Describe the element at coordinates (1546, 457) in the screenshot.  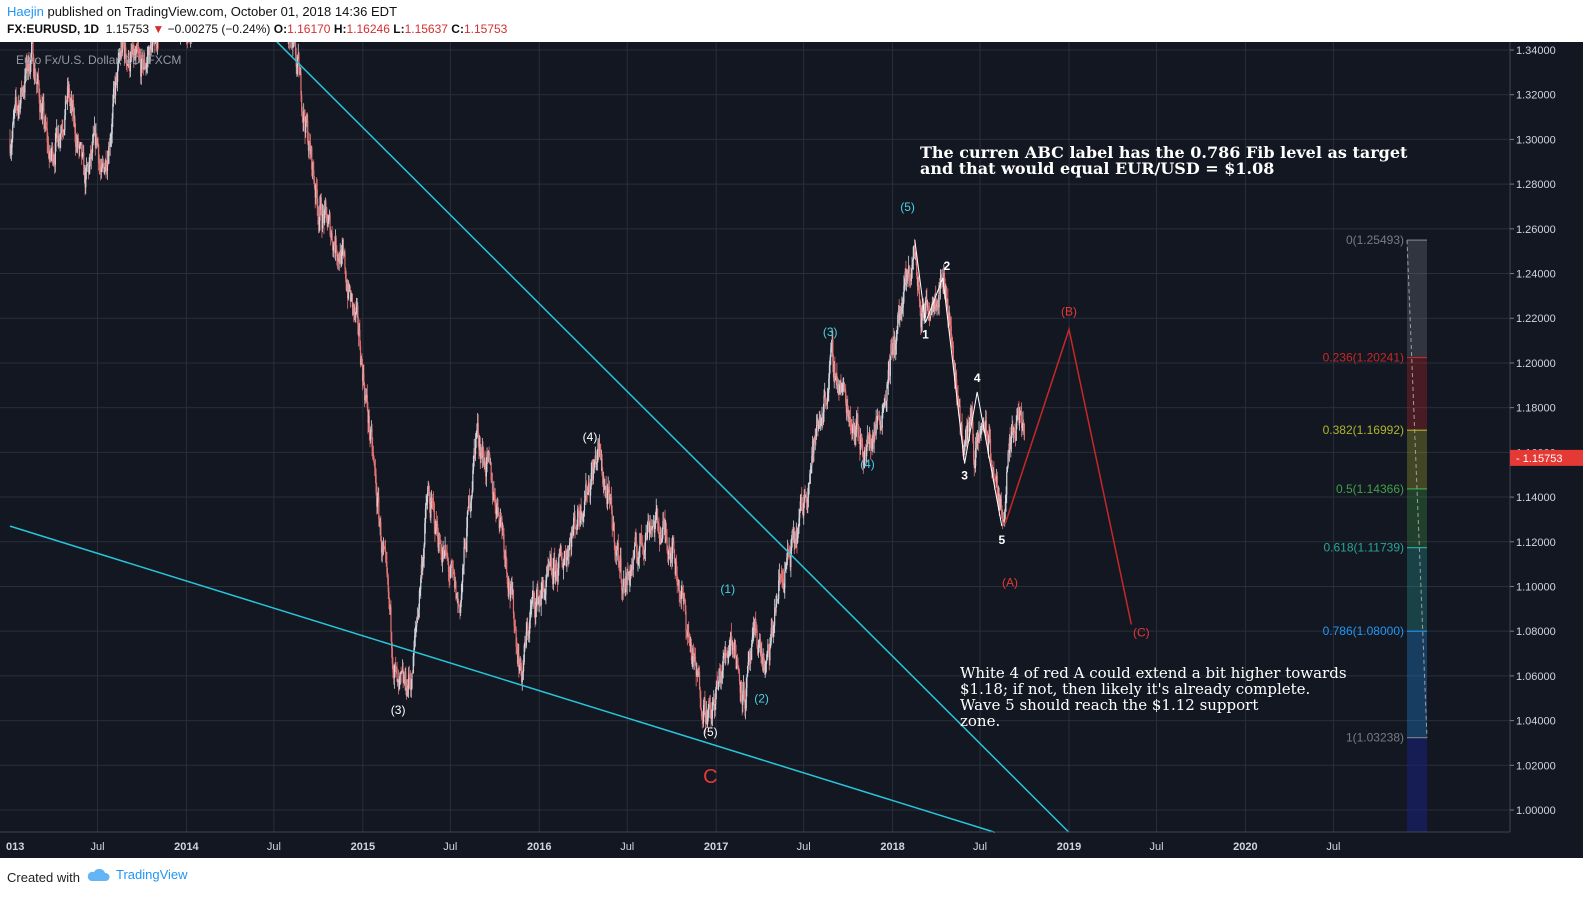
I see `current-price-tag: - 1.15753` at that location.